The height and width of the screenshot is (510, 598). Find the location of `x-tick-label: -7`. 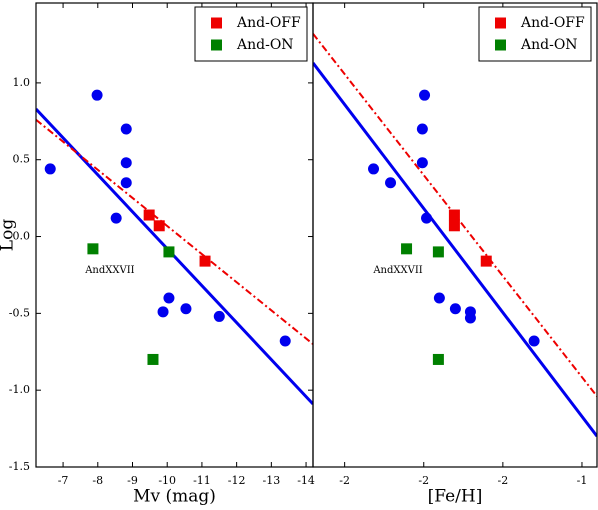

x-tick-label: -7 is located at coordinates (63, 480).